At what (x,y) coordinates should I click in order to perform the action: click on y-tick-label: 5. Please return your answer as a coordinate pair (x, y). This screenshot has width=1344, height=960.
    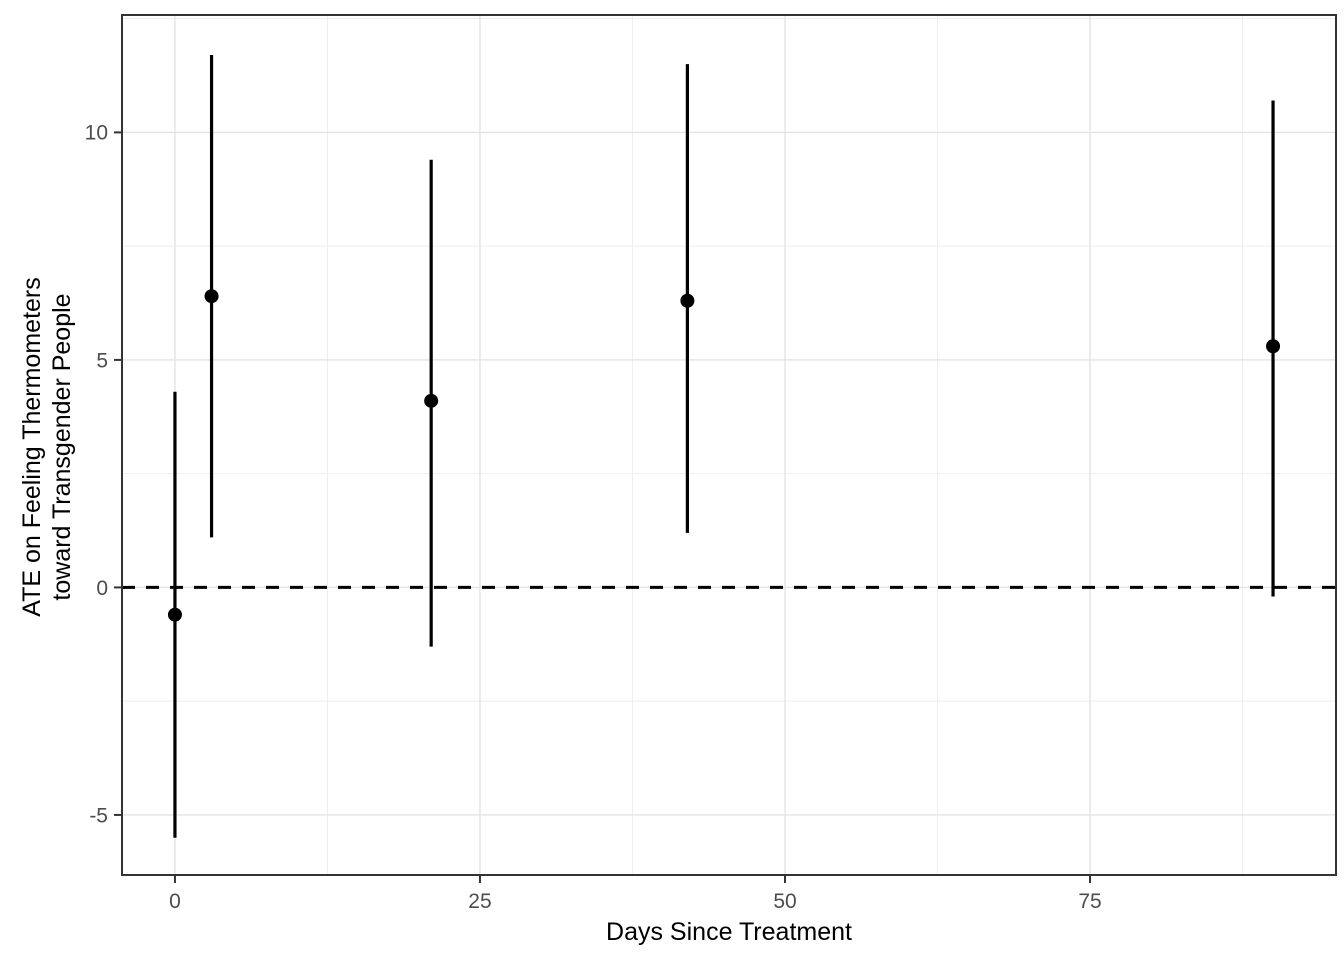
    Looking at the image, I should click on (102, 360).